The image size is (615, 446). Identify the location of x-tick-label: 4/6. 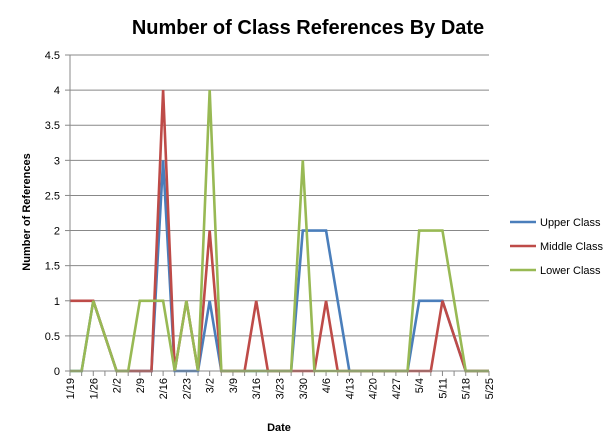
(327, 385).